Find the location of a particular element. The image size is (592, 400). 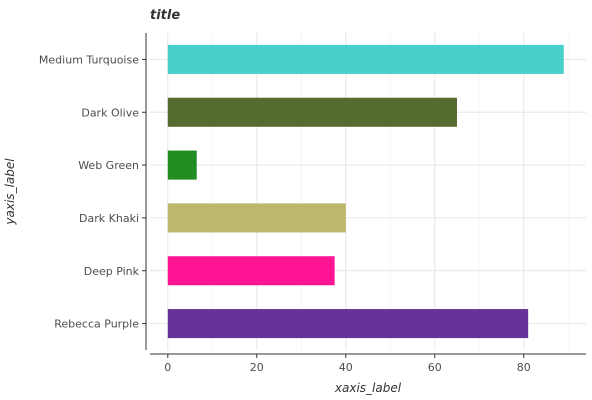

x-axis: 0 20 40 60 80 is located at coordinates (368, 363).